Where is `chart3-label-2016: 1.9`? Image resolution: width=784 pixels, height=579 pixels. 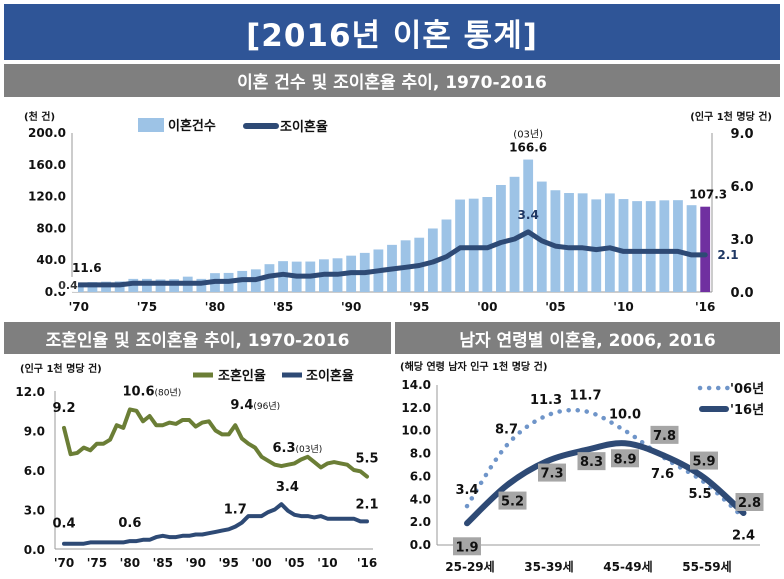 chart3-label-2016: 1.9 is located at coordinates (466, 547).